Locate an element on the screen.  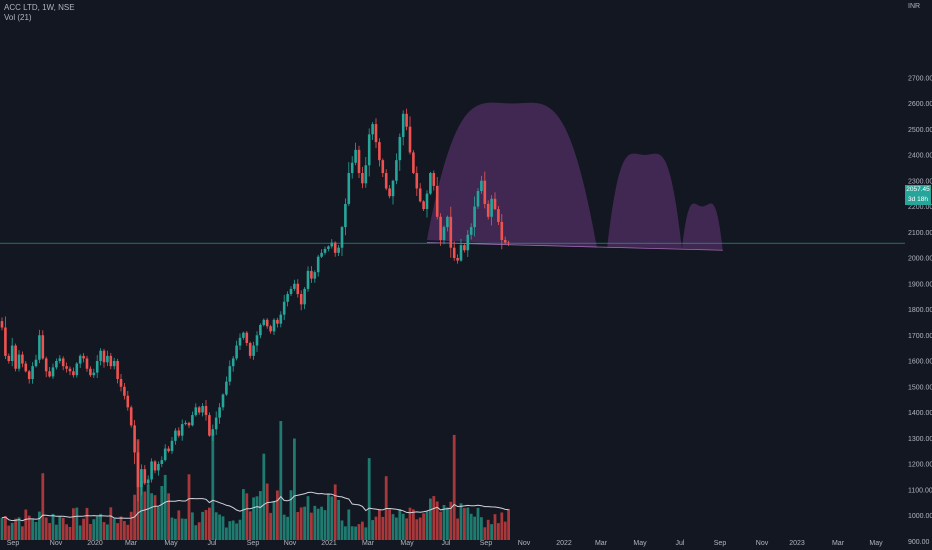
volume-histogram is located at coordinates (255, 480).